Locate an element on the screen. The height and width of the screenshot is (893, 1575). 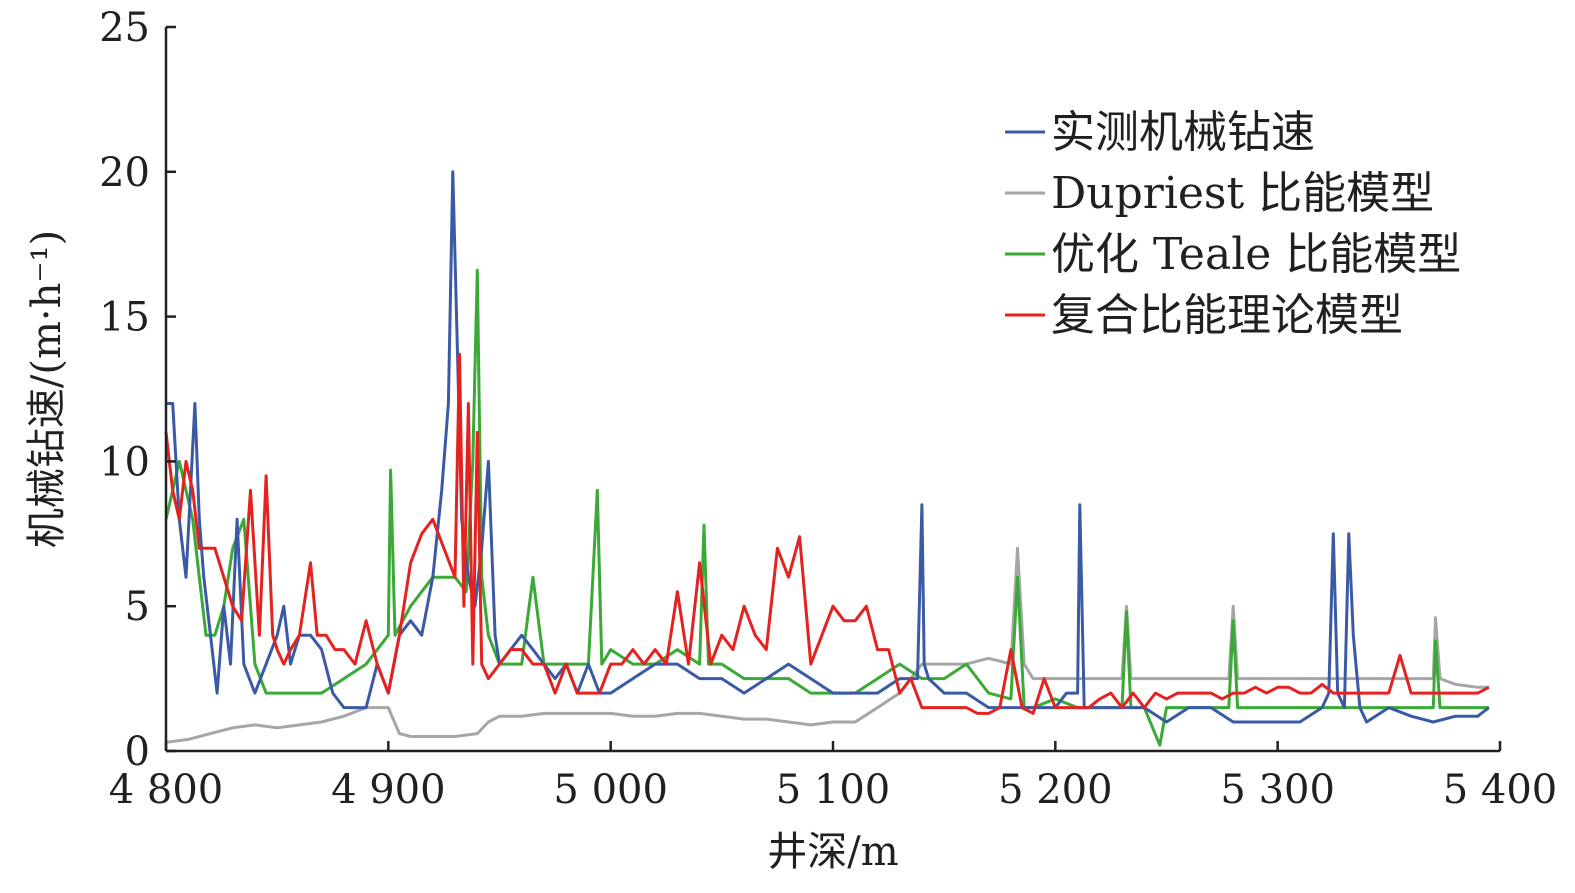
x-tick-label: 4 800 is located at coordinates (166, 790).